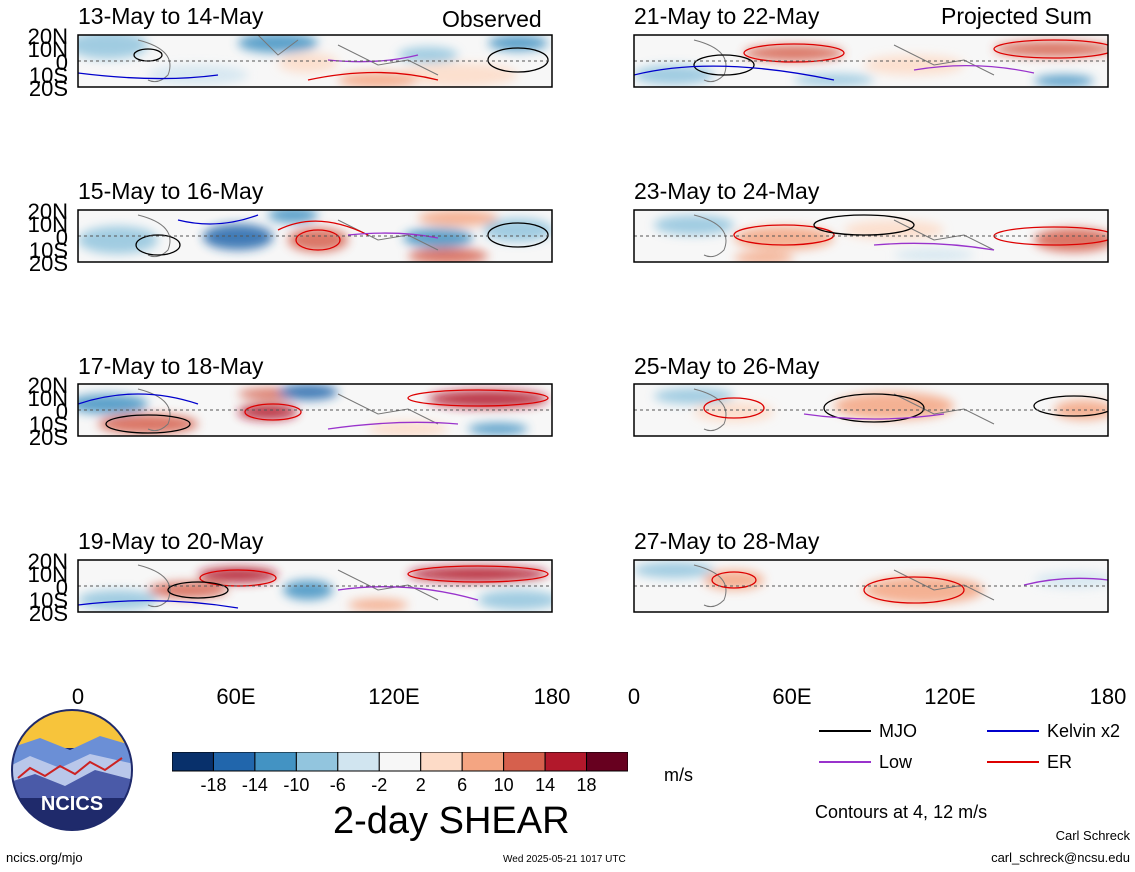 This screenshot has height=872, width=1135. Describe the element at coordinates (871, 61) in the screenshot. I see `map-panel-r1` at that location.